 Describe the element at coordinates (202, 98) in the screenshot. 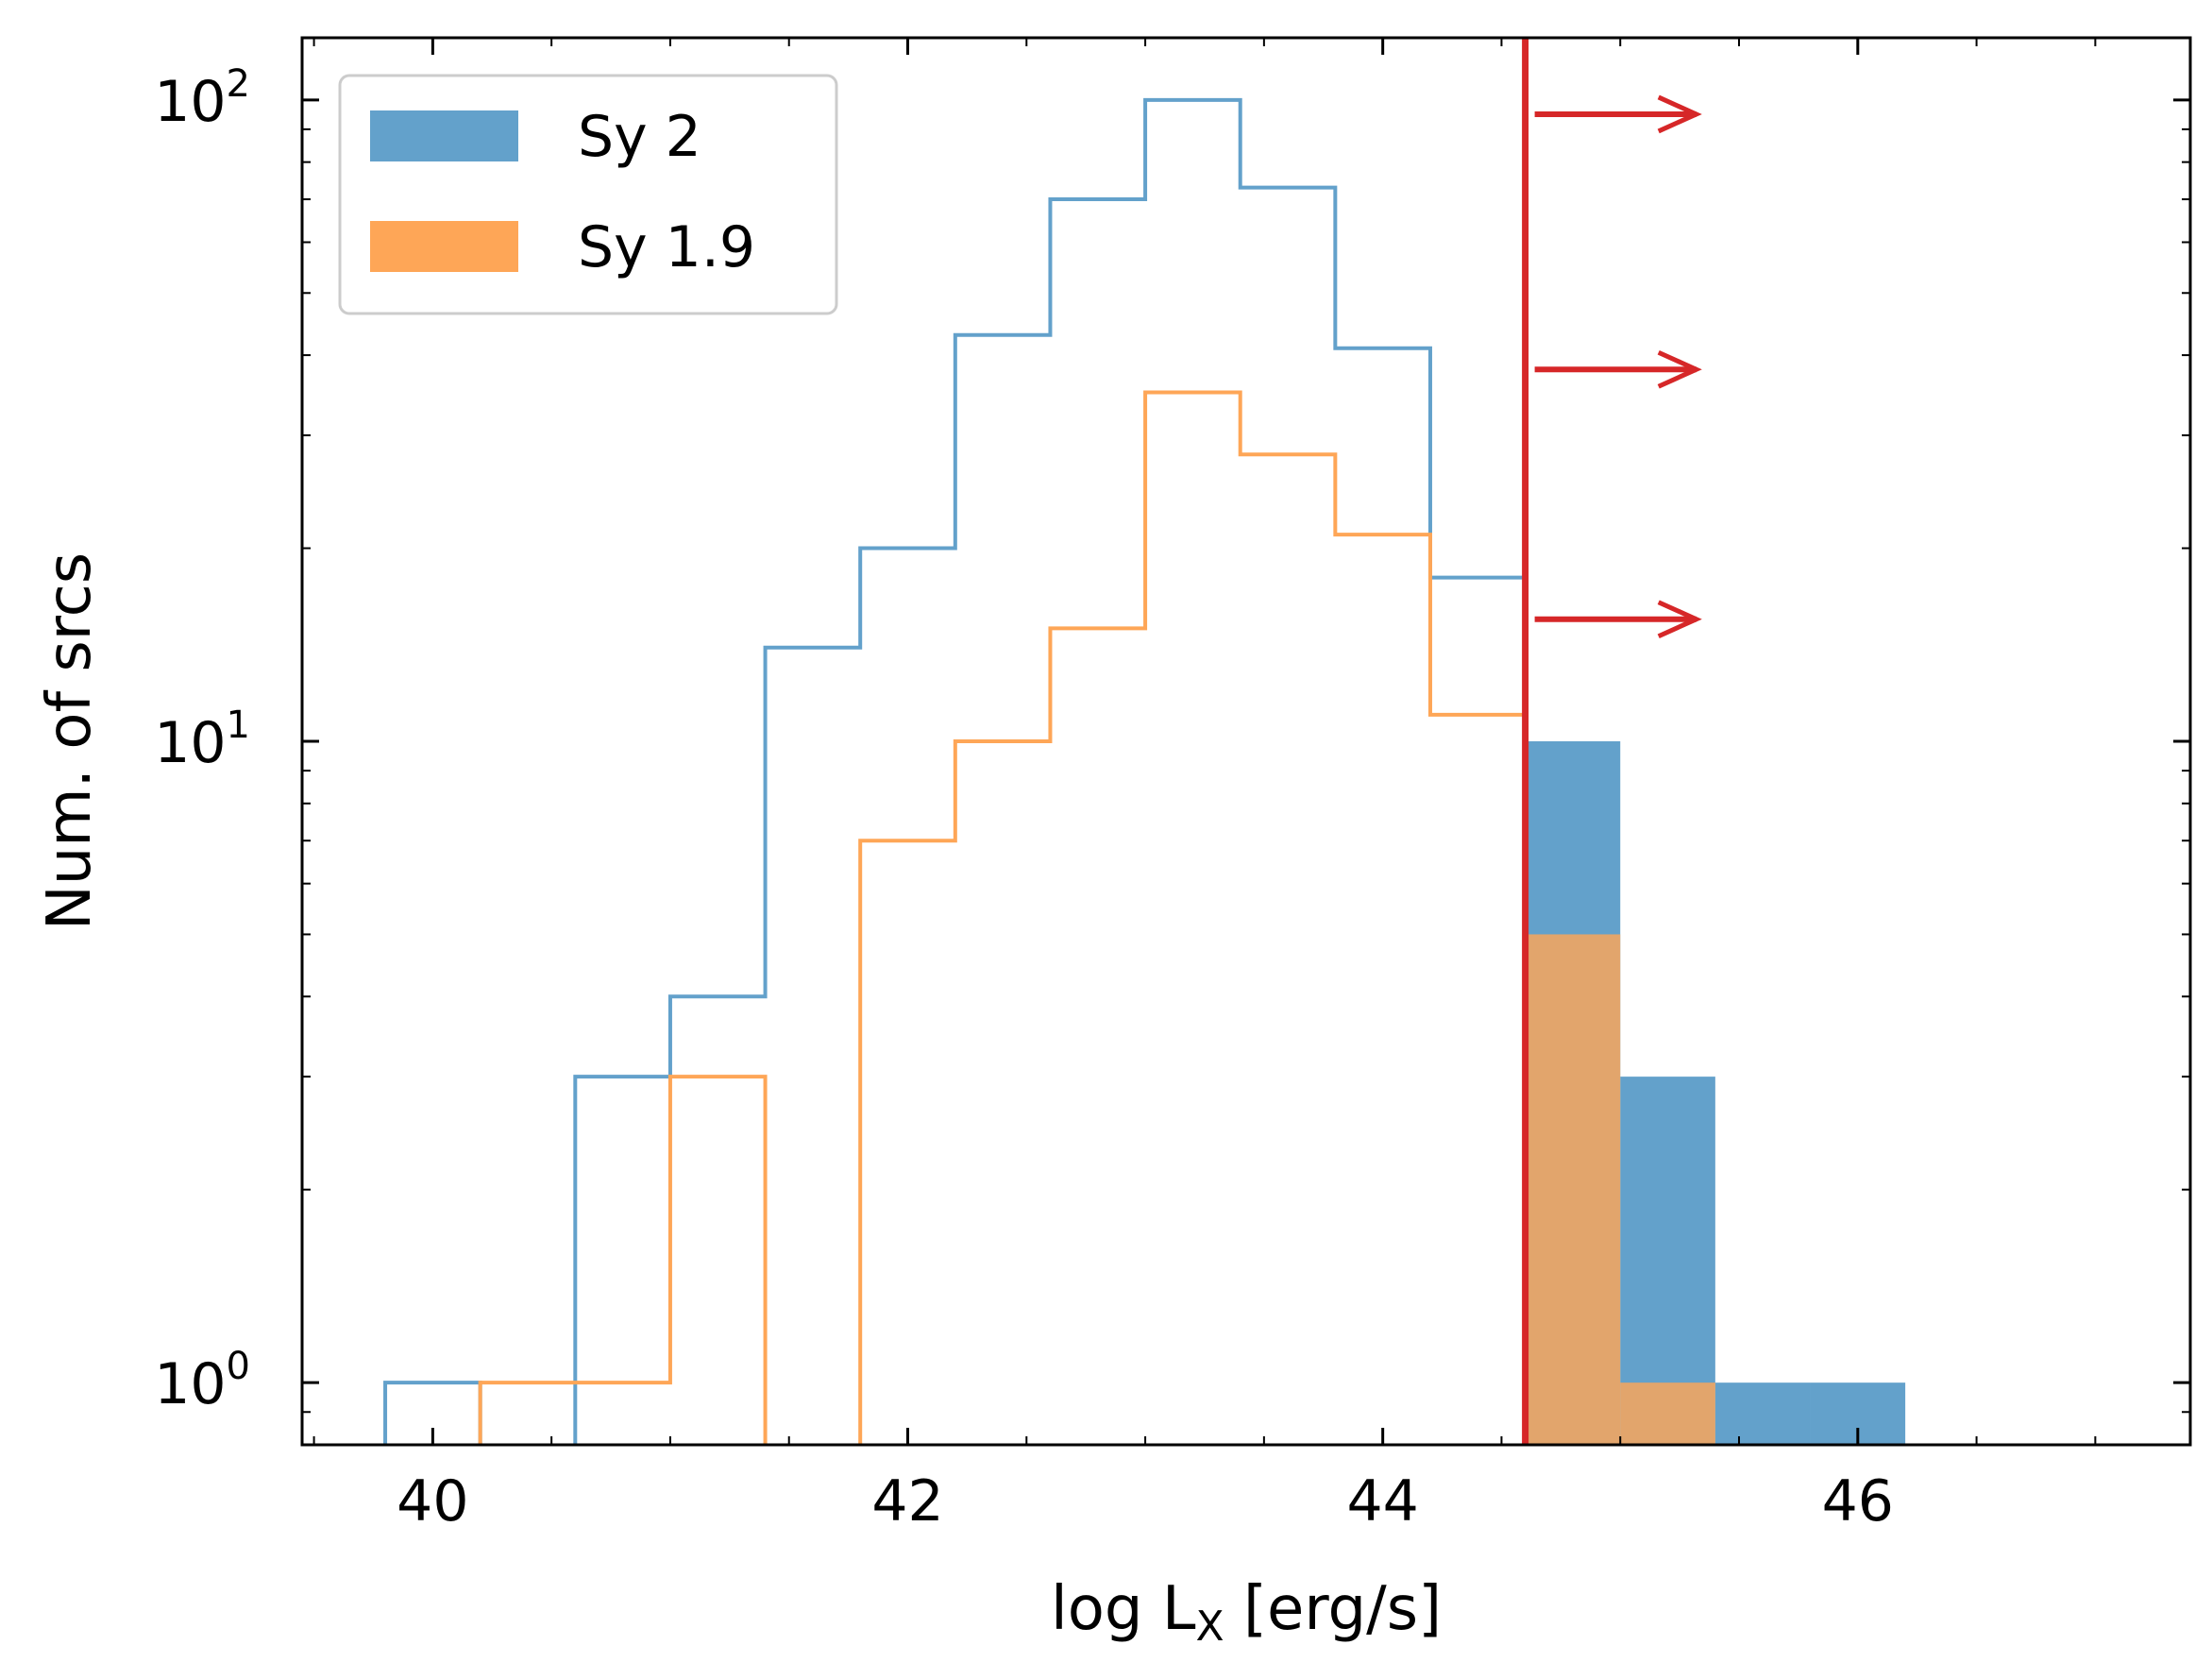

I see `y-tick-label-100: 10²` at that location.